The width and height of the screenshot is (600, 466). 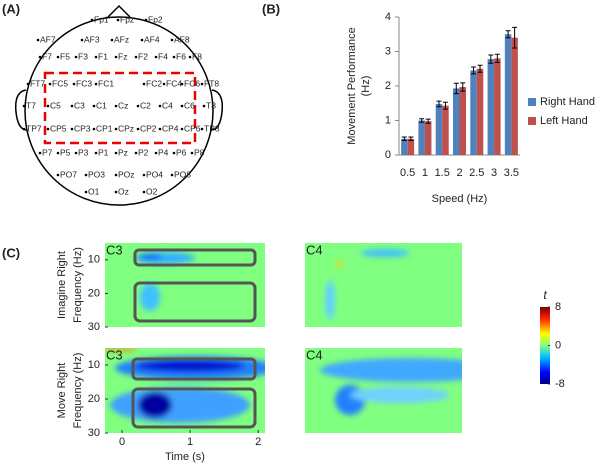 What do you see at coordinates (192, 128) in the screenshot?
I see `electrode-label: CP6` at bounding box center [192, 128].